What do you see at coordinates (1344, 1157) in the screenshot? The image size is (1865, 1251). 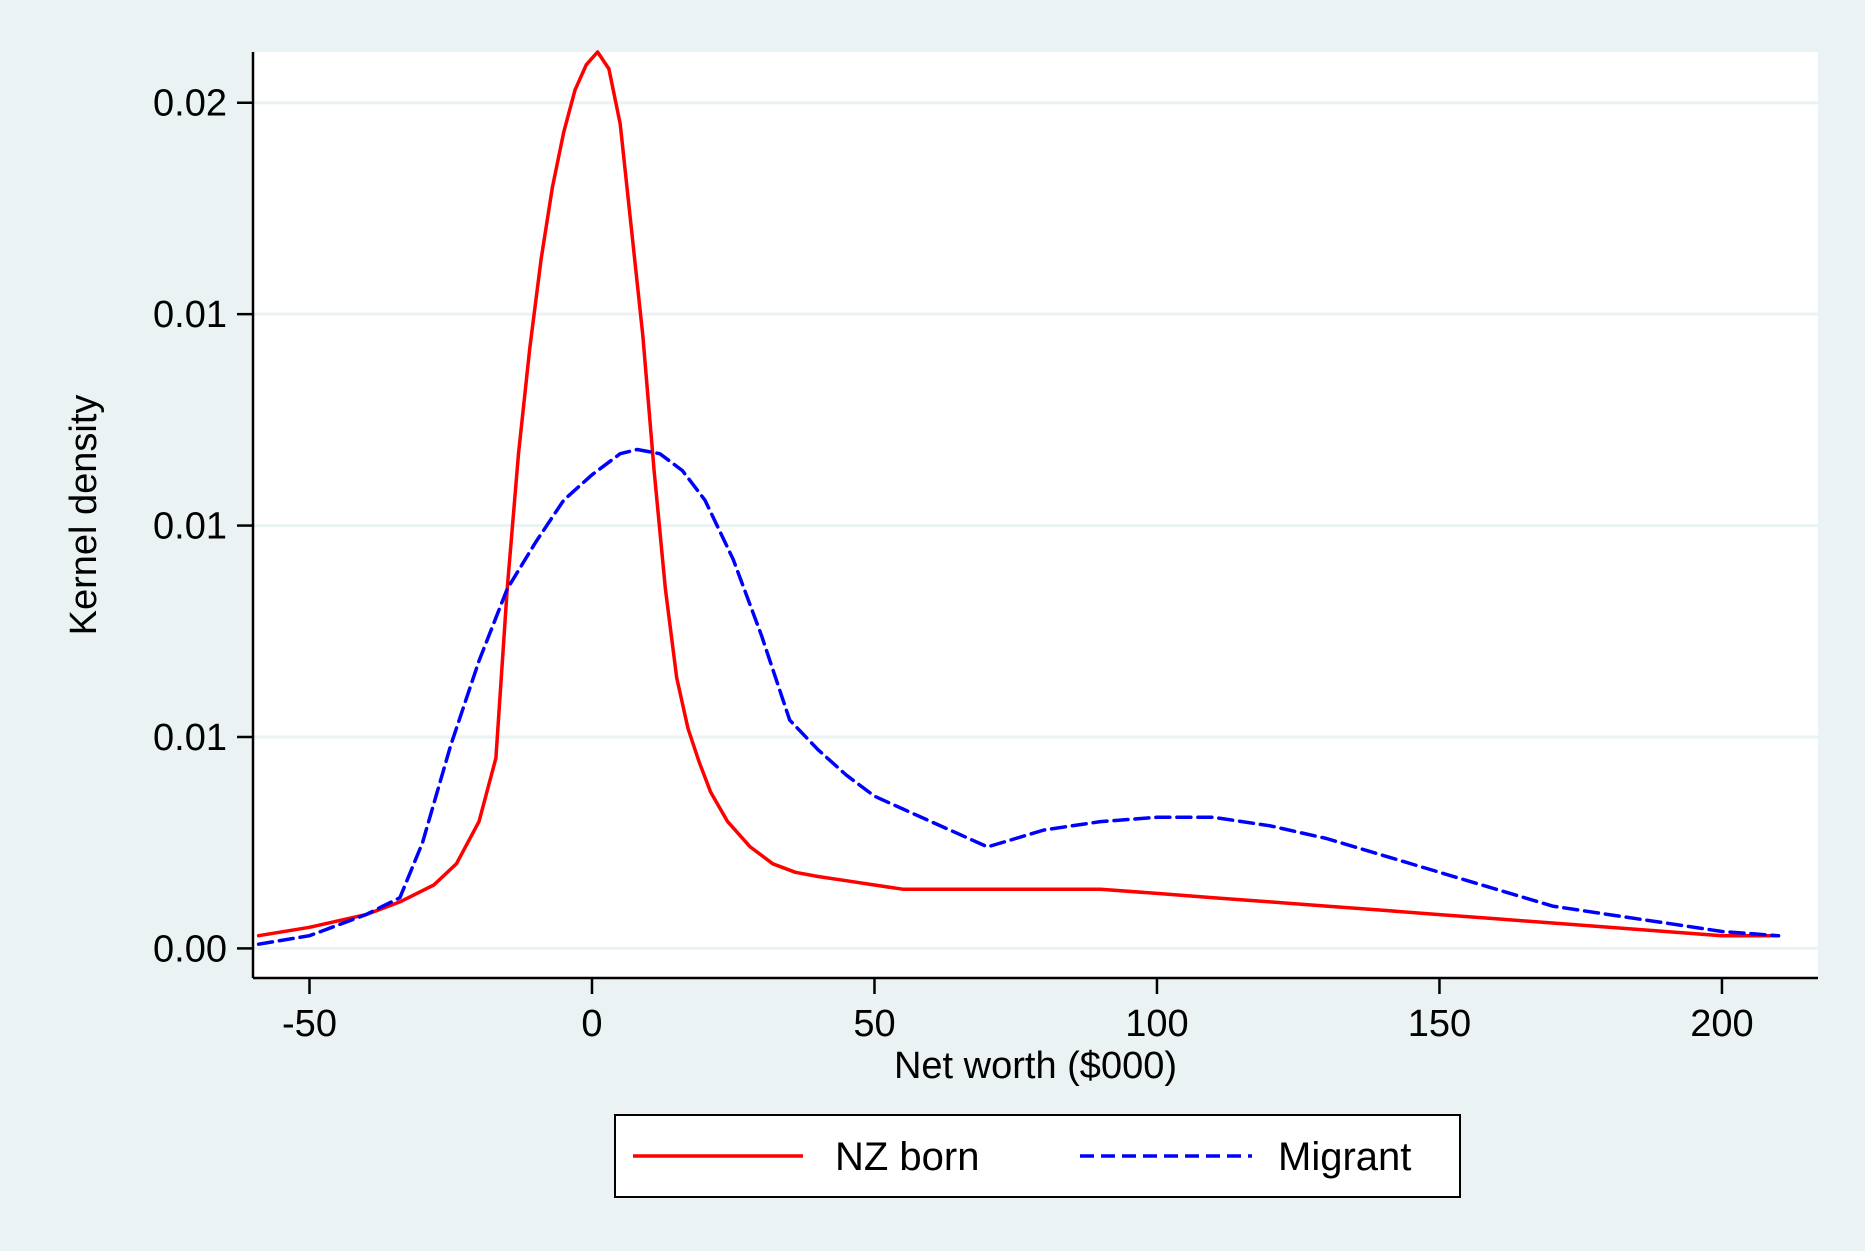 I see `legend-label-migrant: Migrant` at bounding box center [1344, 1157].